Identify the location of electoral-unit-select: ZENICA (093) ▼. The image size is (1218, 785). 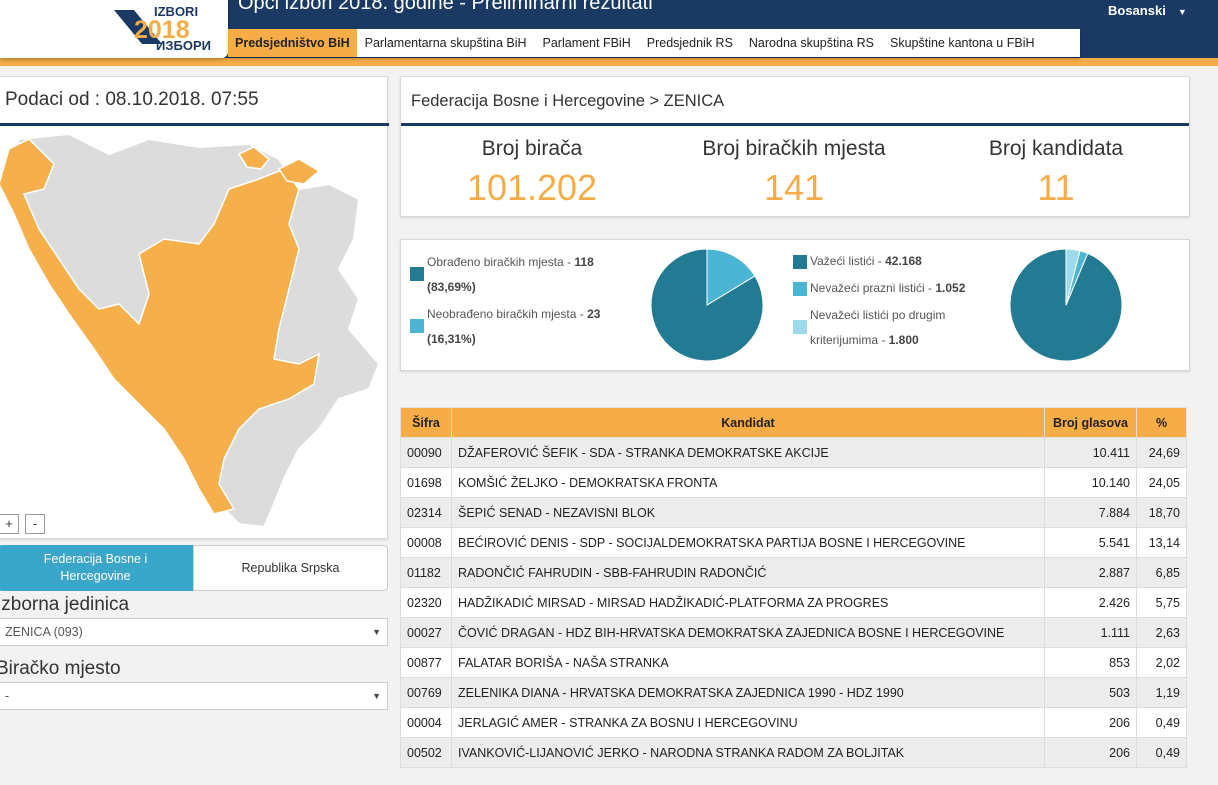
(194, 632).